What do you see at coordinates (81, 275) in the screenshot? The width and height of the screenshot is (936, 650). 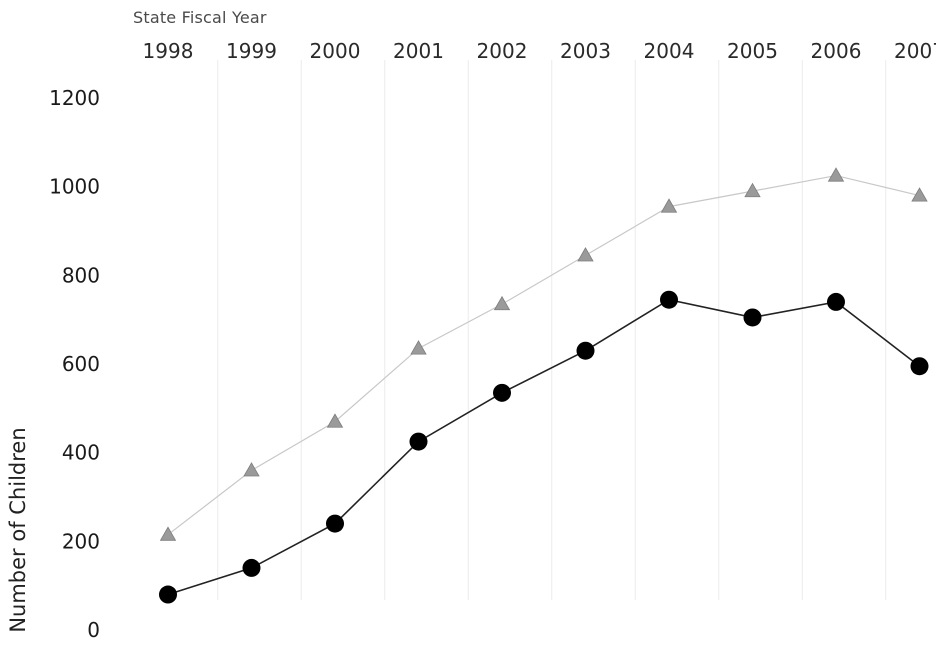 I see `y-tick-label: 800` at bounding box center [81, 275].